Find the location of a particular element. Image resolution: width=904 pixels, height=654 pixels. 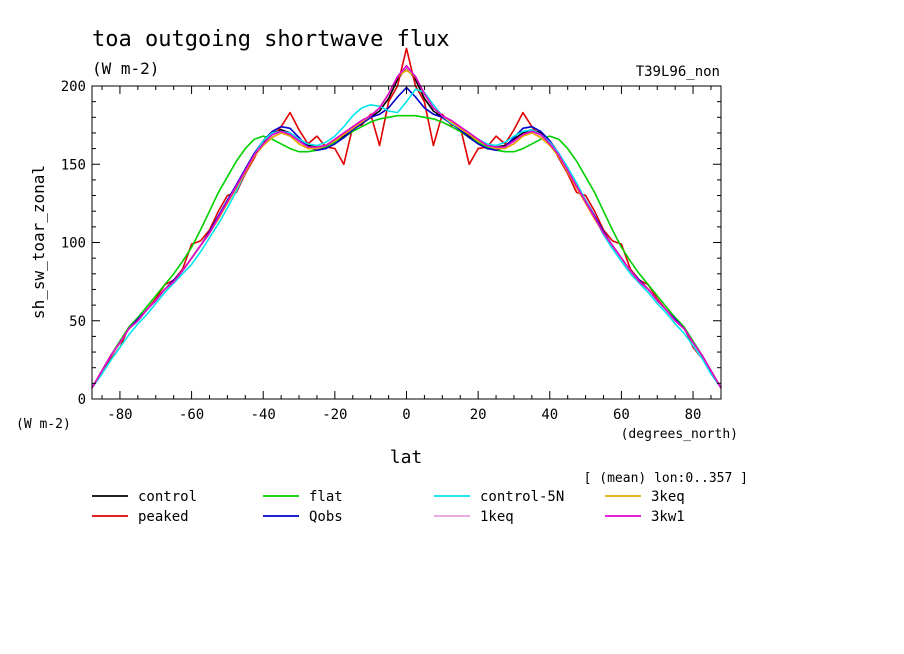

x-tick-label: 20 is located at coordinates (478, 415).